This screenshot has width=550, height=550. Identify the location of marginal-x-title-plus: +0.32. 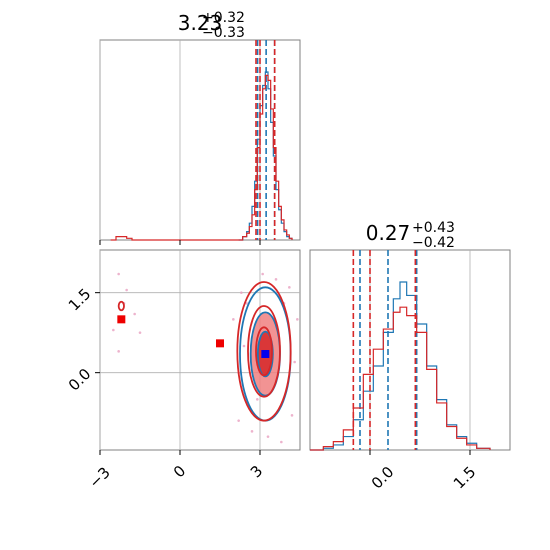
(223, 18).